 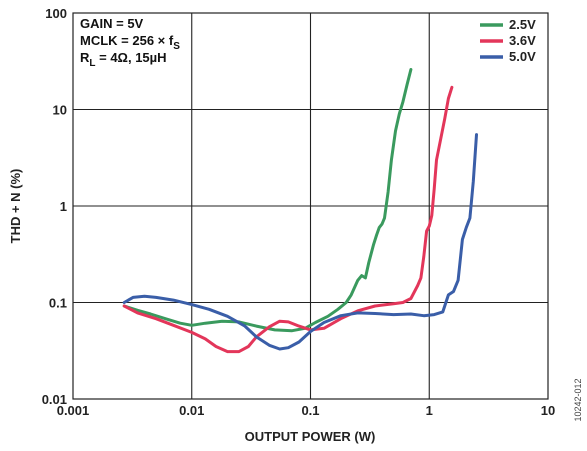 What do you see at coordinates (508, 40) in the screenshot?
I see `legend: 2.5V3.6V5.0V` at bounding box center [508, 40].